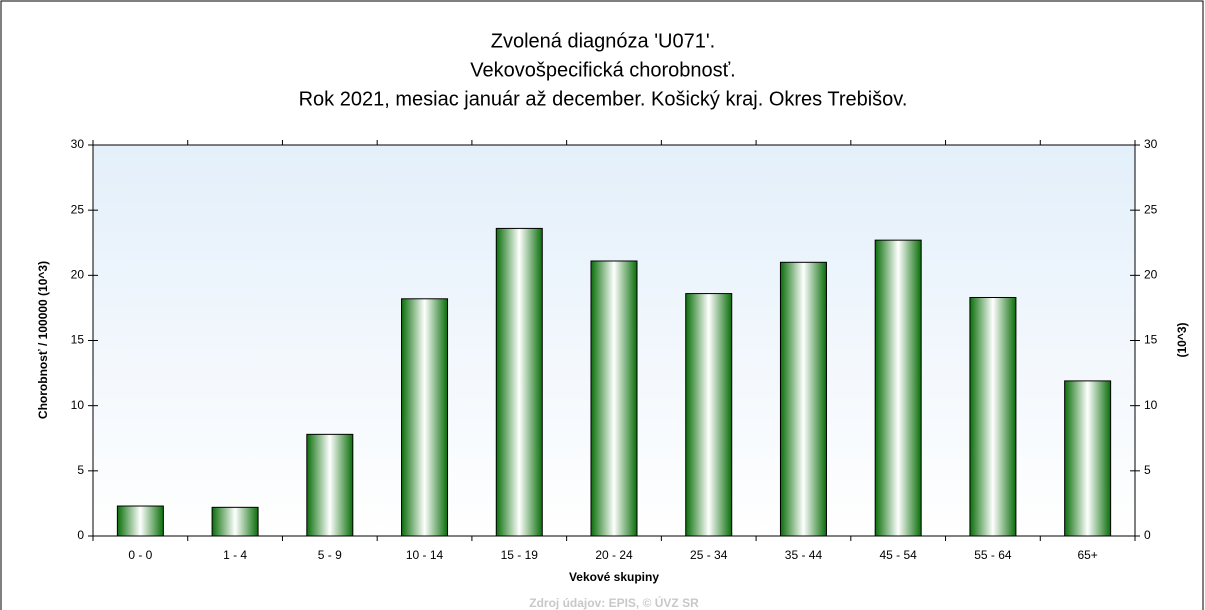 The image size is (1205, 610). What do you see at coordinates (520, 555) in the screenshot?
I see `x-tick-label: 15 - 19` at bounding box center [520, 555].